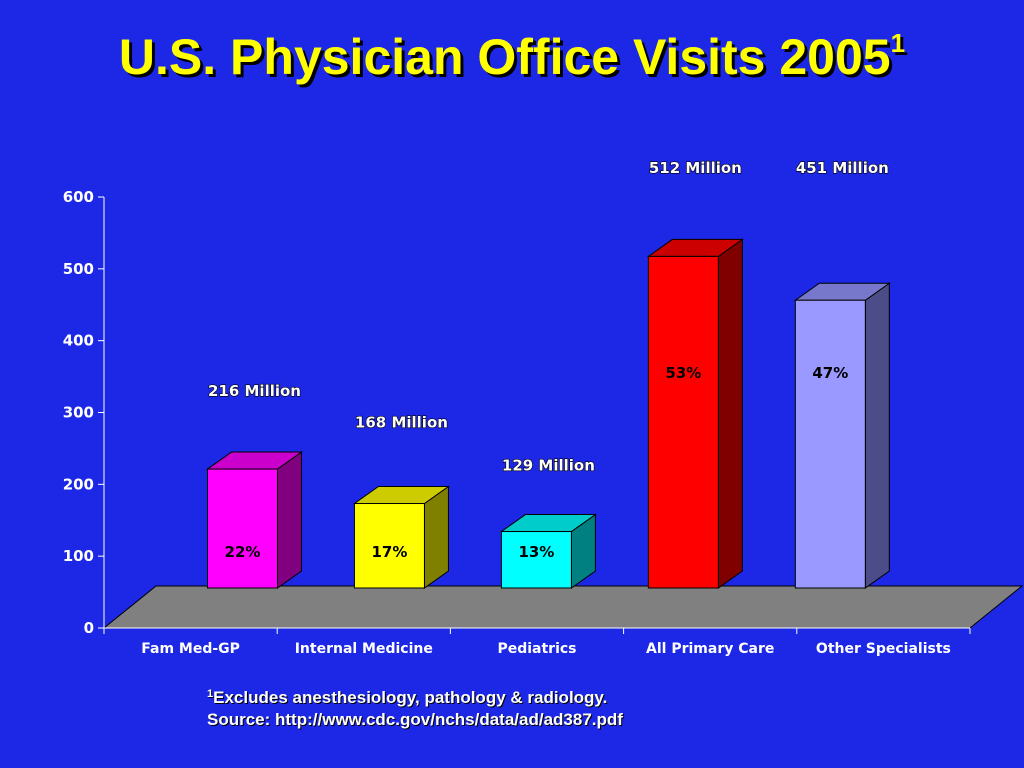 This screenshot has height=768, width=1024. What do you see at coordinates (78, 269) in the screenshot?
I see `y-tick-label: 500` at bounding box center [78, 269].